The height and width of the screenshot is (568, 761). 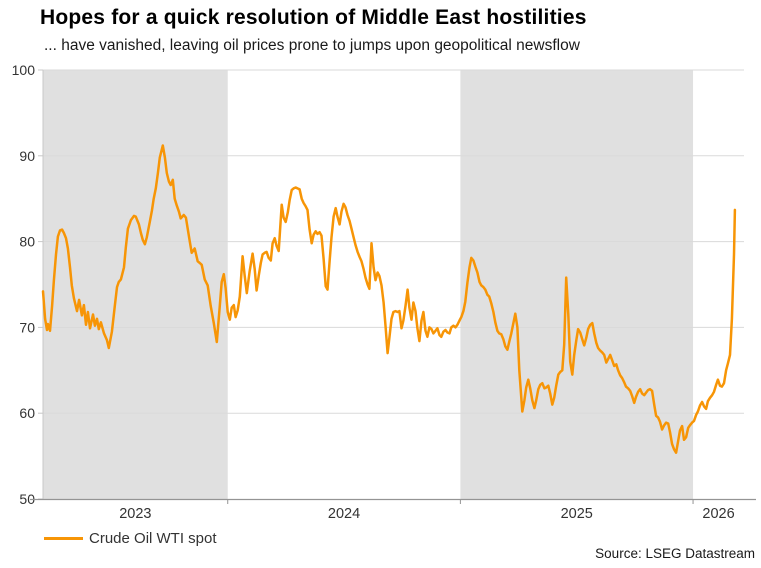 I want to click on x-axis-year-label: 2024, so click(x=344, y=514).